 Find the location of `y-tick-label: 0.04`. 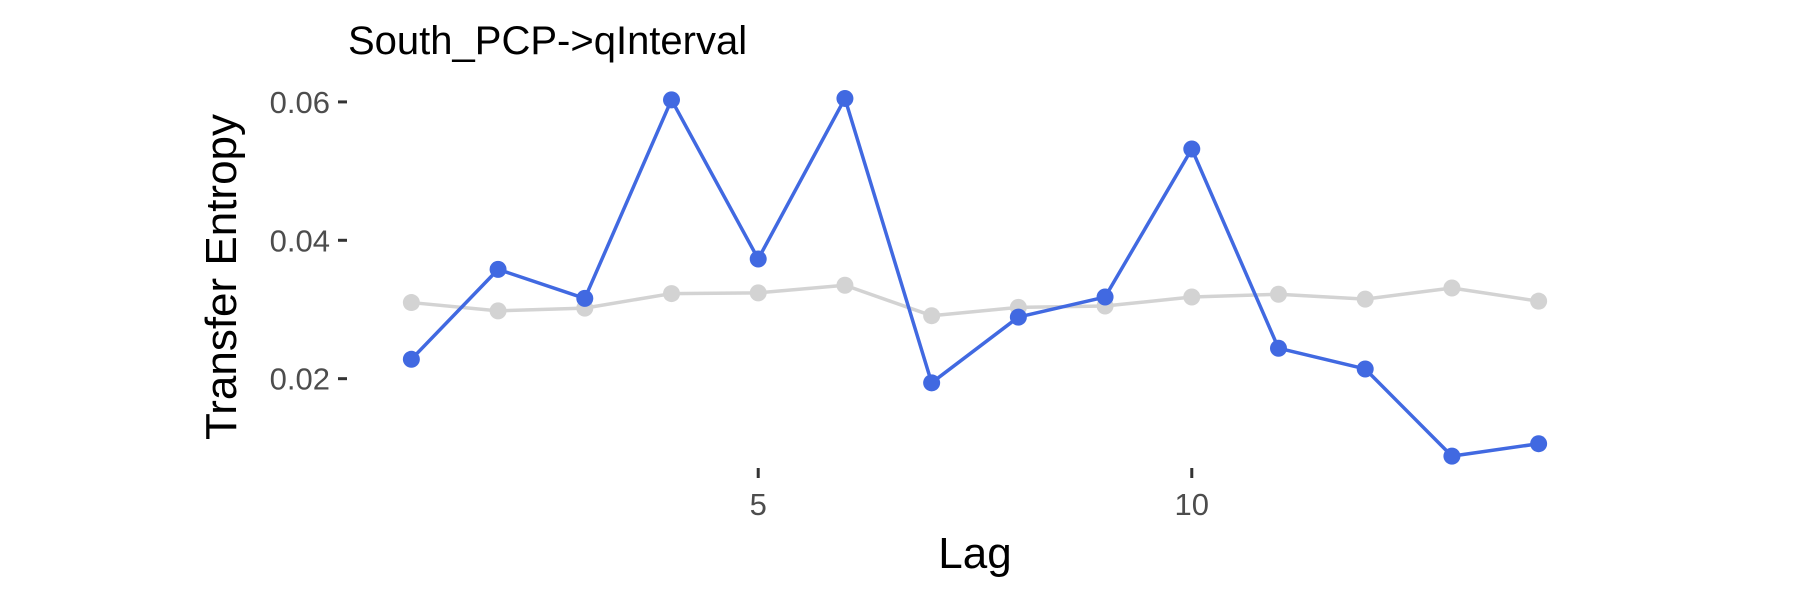

y-tick-label: 0.04 is located at coordinates (300, 240).